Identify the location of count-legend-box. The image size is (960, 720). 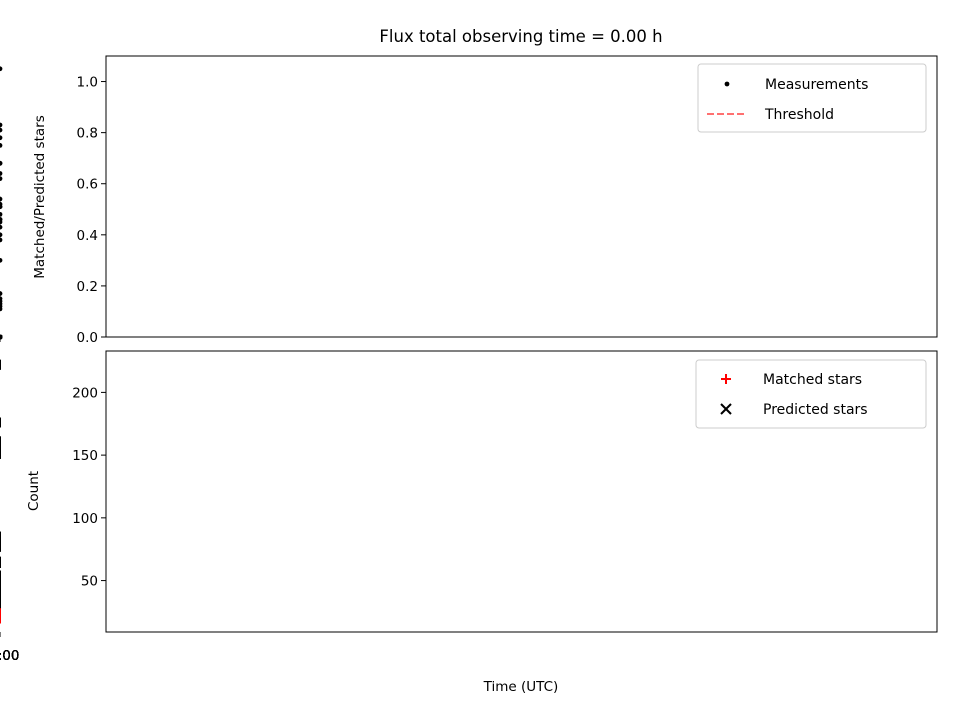
(811, 394).